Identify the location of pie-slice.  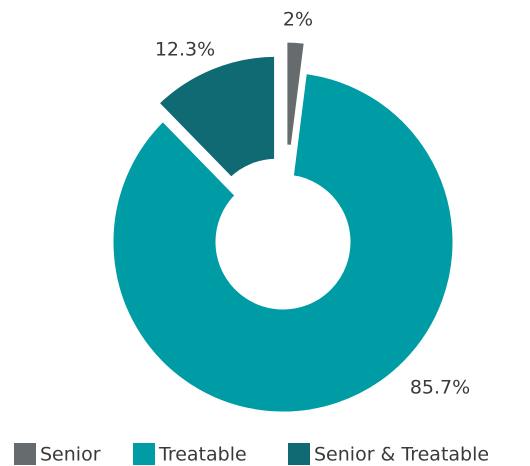
(216, 117).